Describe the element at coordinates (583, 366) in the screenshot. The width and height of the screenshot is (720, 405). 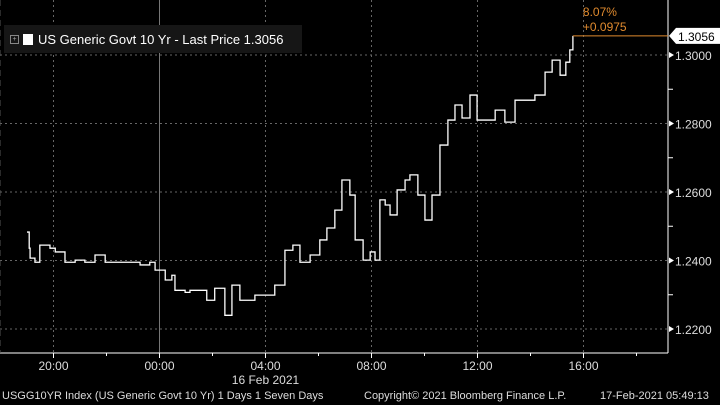
I see `x-tick-label: 16:00` at that location.